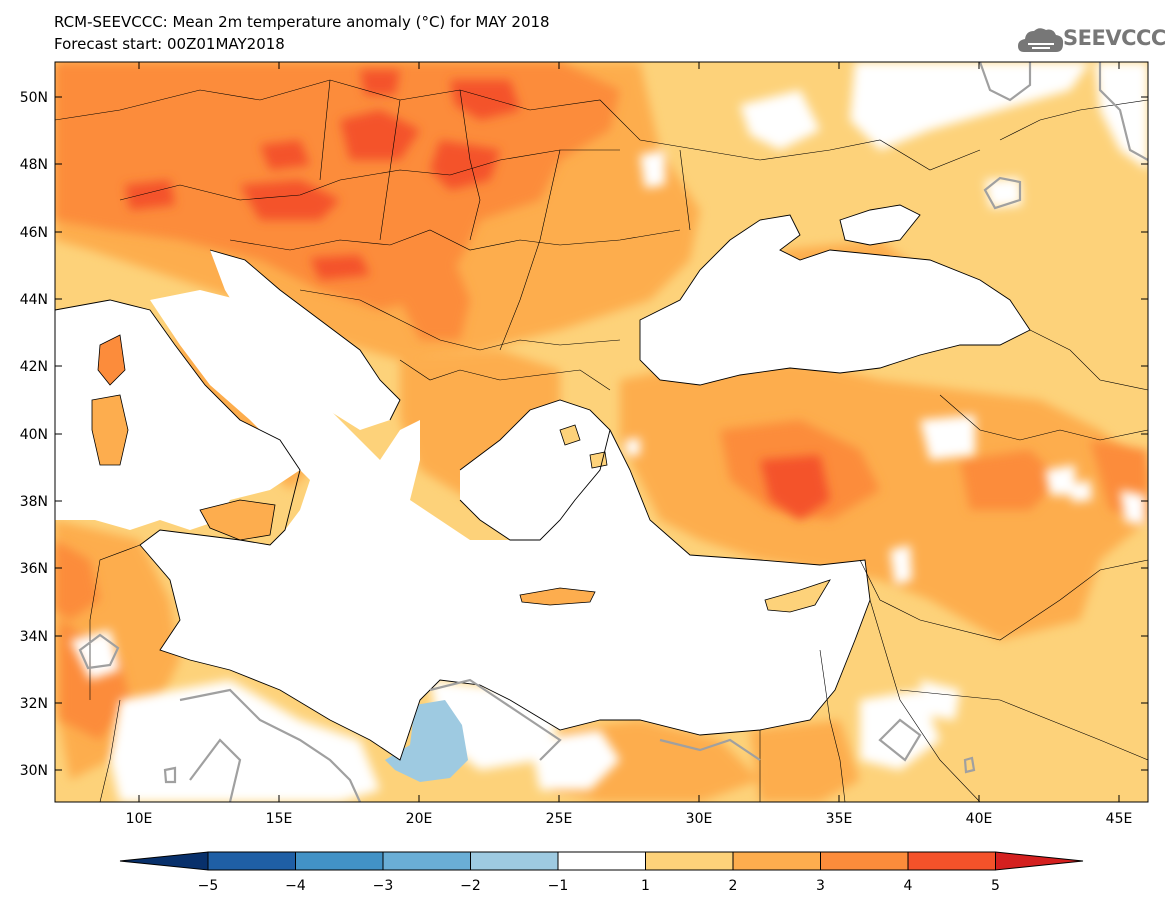  What do you see at coordinates (34, 367) in the screenshot?
I see `lat-label: 42N` at bounding box center [34, 367].